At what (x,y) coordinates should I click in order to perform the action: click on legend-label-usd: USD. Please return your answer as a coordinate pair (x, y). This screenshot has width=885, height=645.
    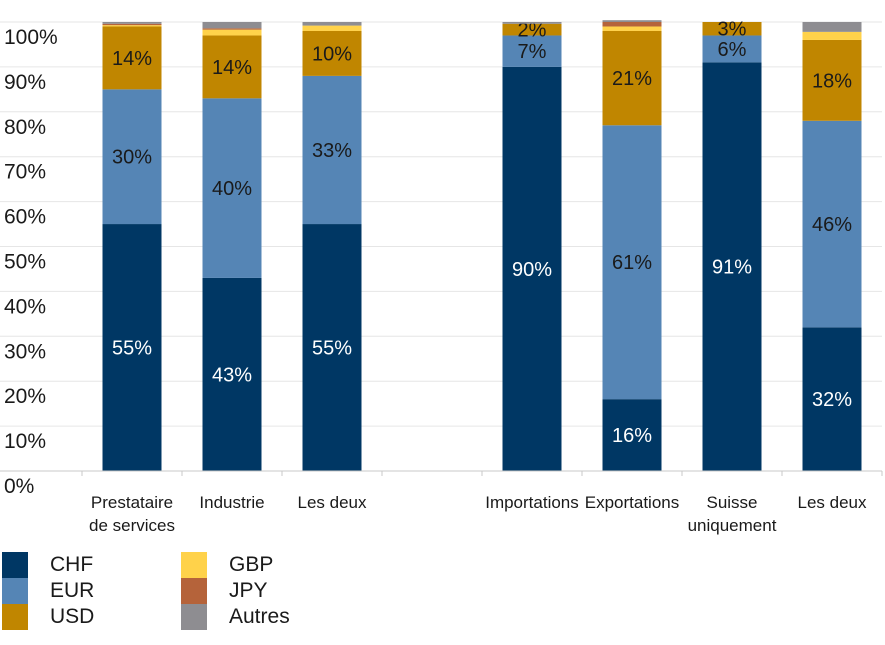
    Looking at the image, I should click on (72, 616).